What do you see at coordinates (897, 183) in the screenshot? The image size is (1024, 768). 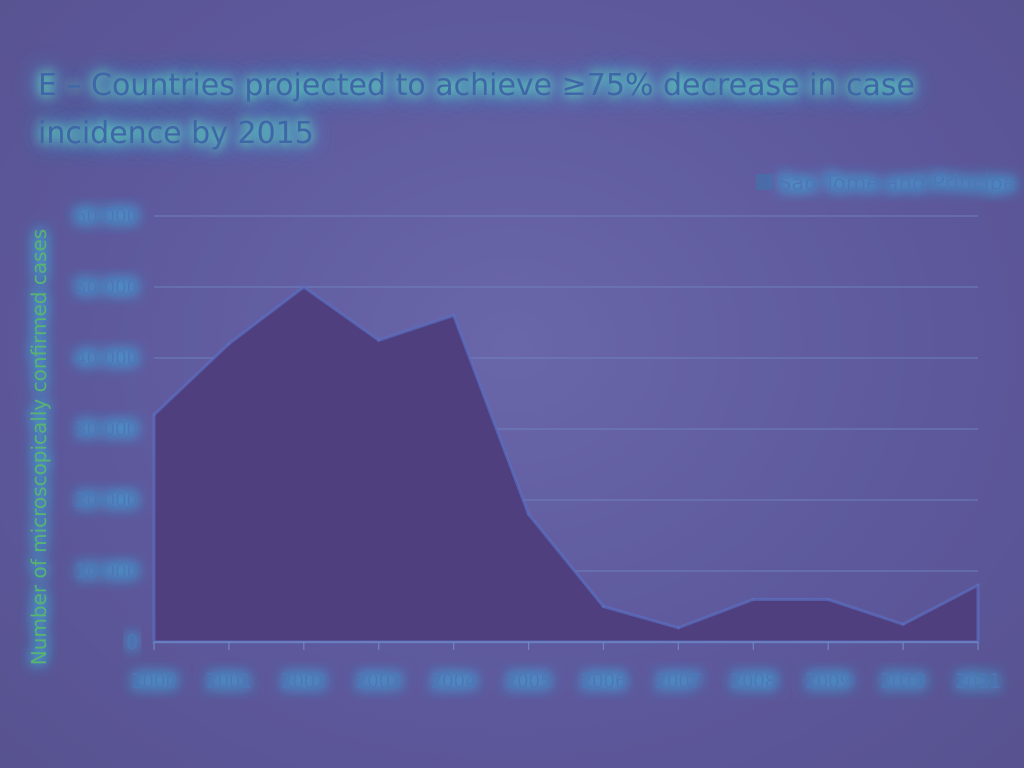 I see `legend-label: Sao Tome and Principe` at bounding box center [897, 183].